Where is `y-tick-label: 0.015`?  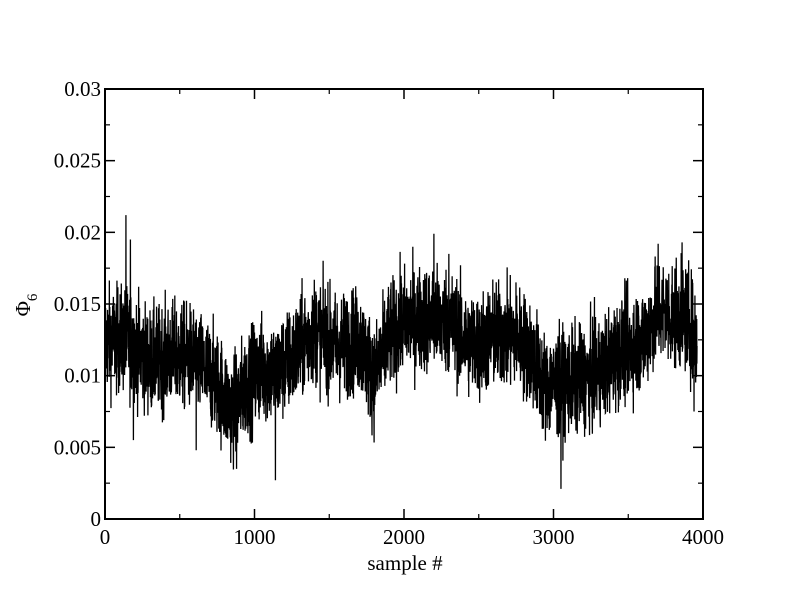 y-tick-label: 0.015 is located at coordinates (77, 304).